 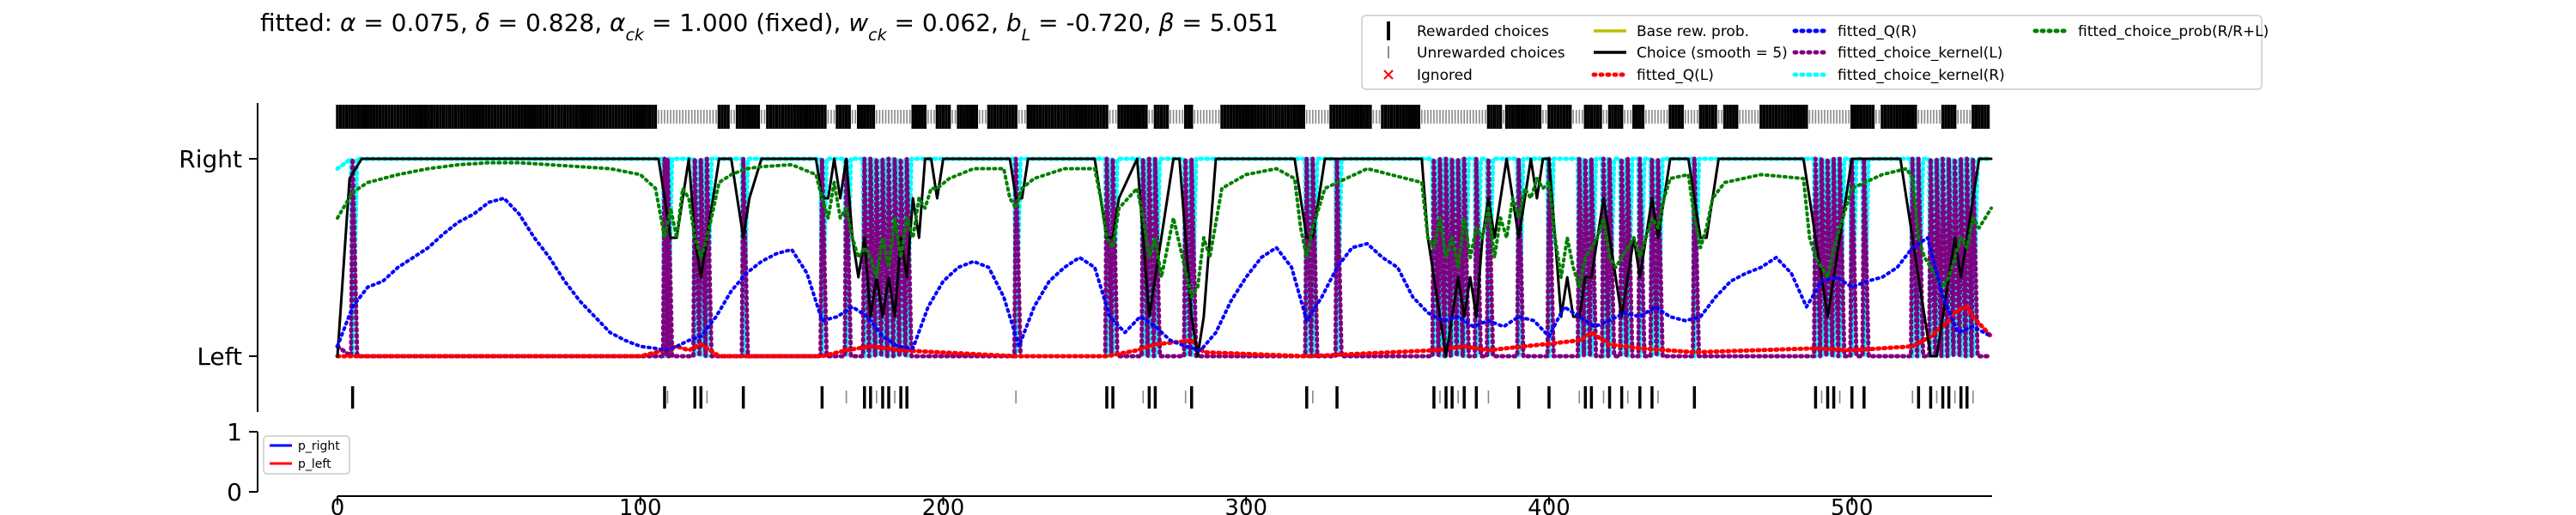 What do you see at coordinates (1164, 332) in the screenshot?
I see `series-fitted-q-l-` at bounding box center [1164, 332].